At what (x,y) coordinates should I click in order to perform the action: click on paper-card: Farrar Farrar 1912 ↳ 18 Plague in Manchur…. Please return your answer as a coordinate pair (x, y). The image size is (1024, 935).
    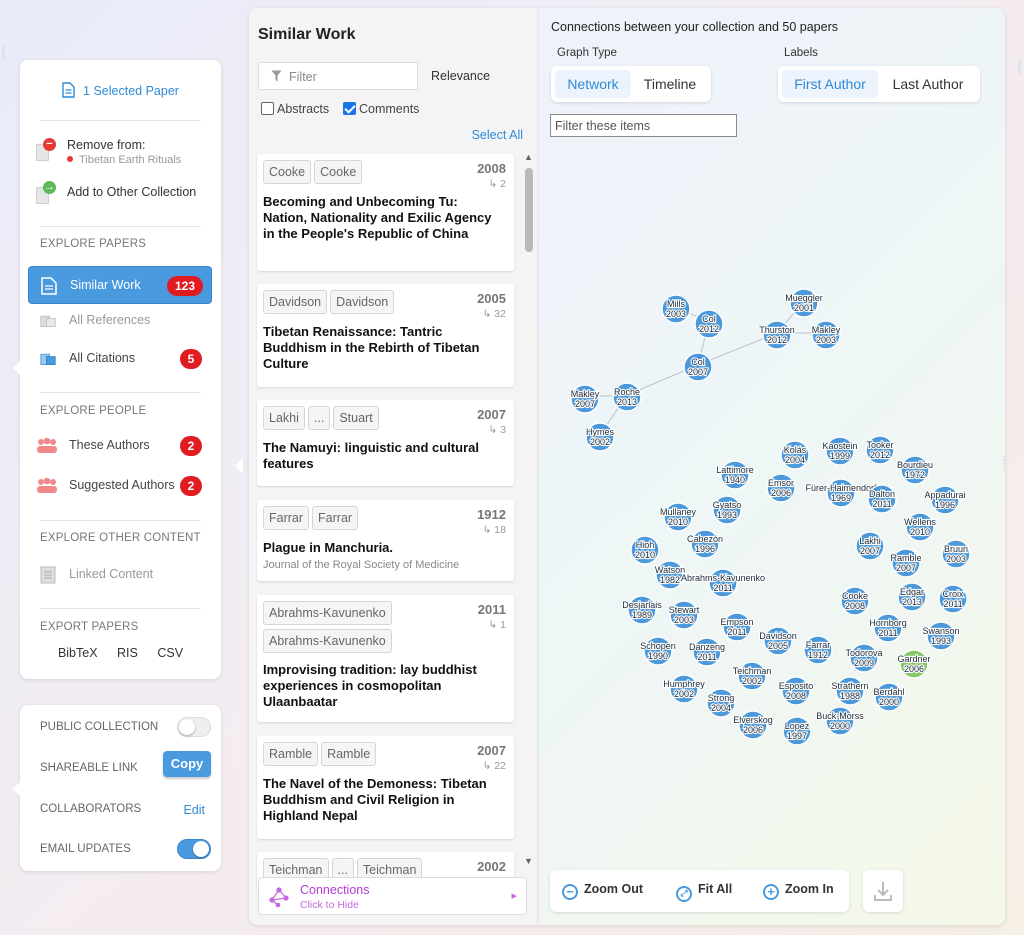
    Looking at the image, I should click on (385, 540).